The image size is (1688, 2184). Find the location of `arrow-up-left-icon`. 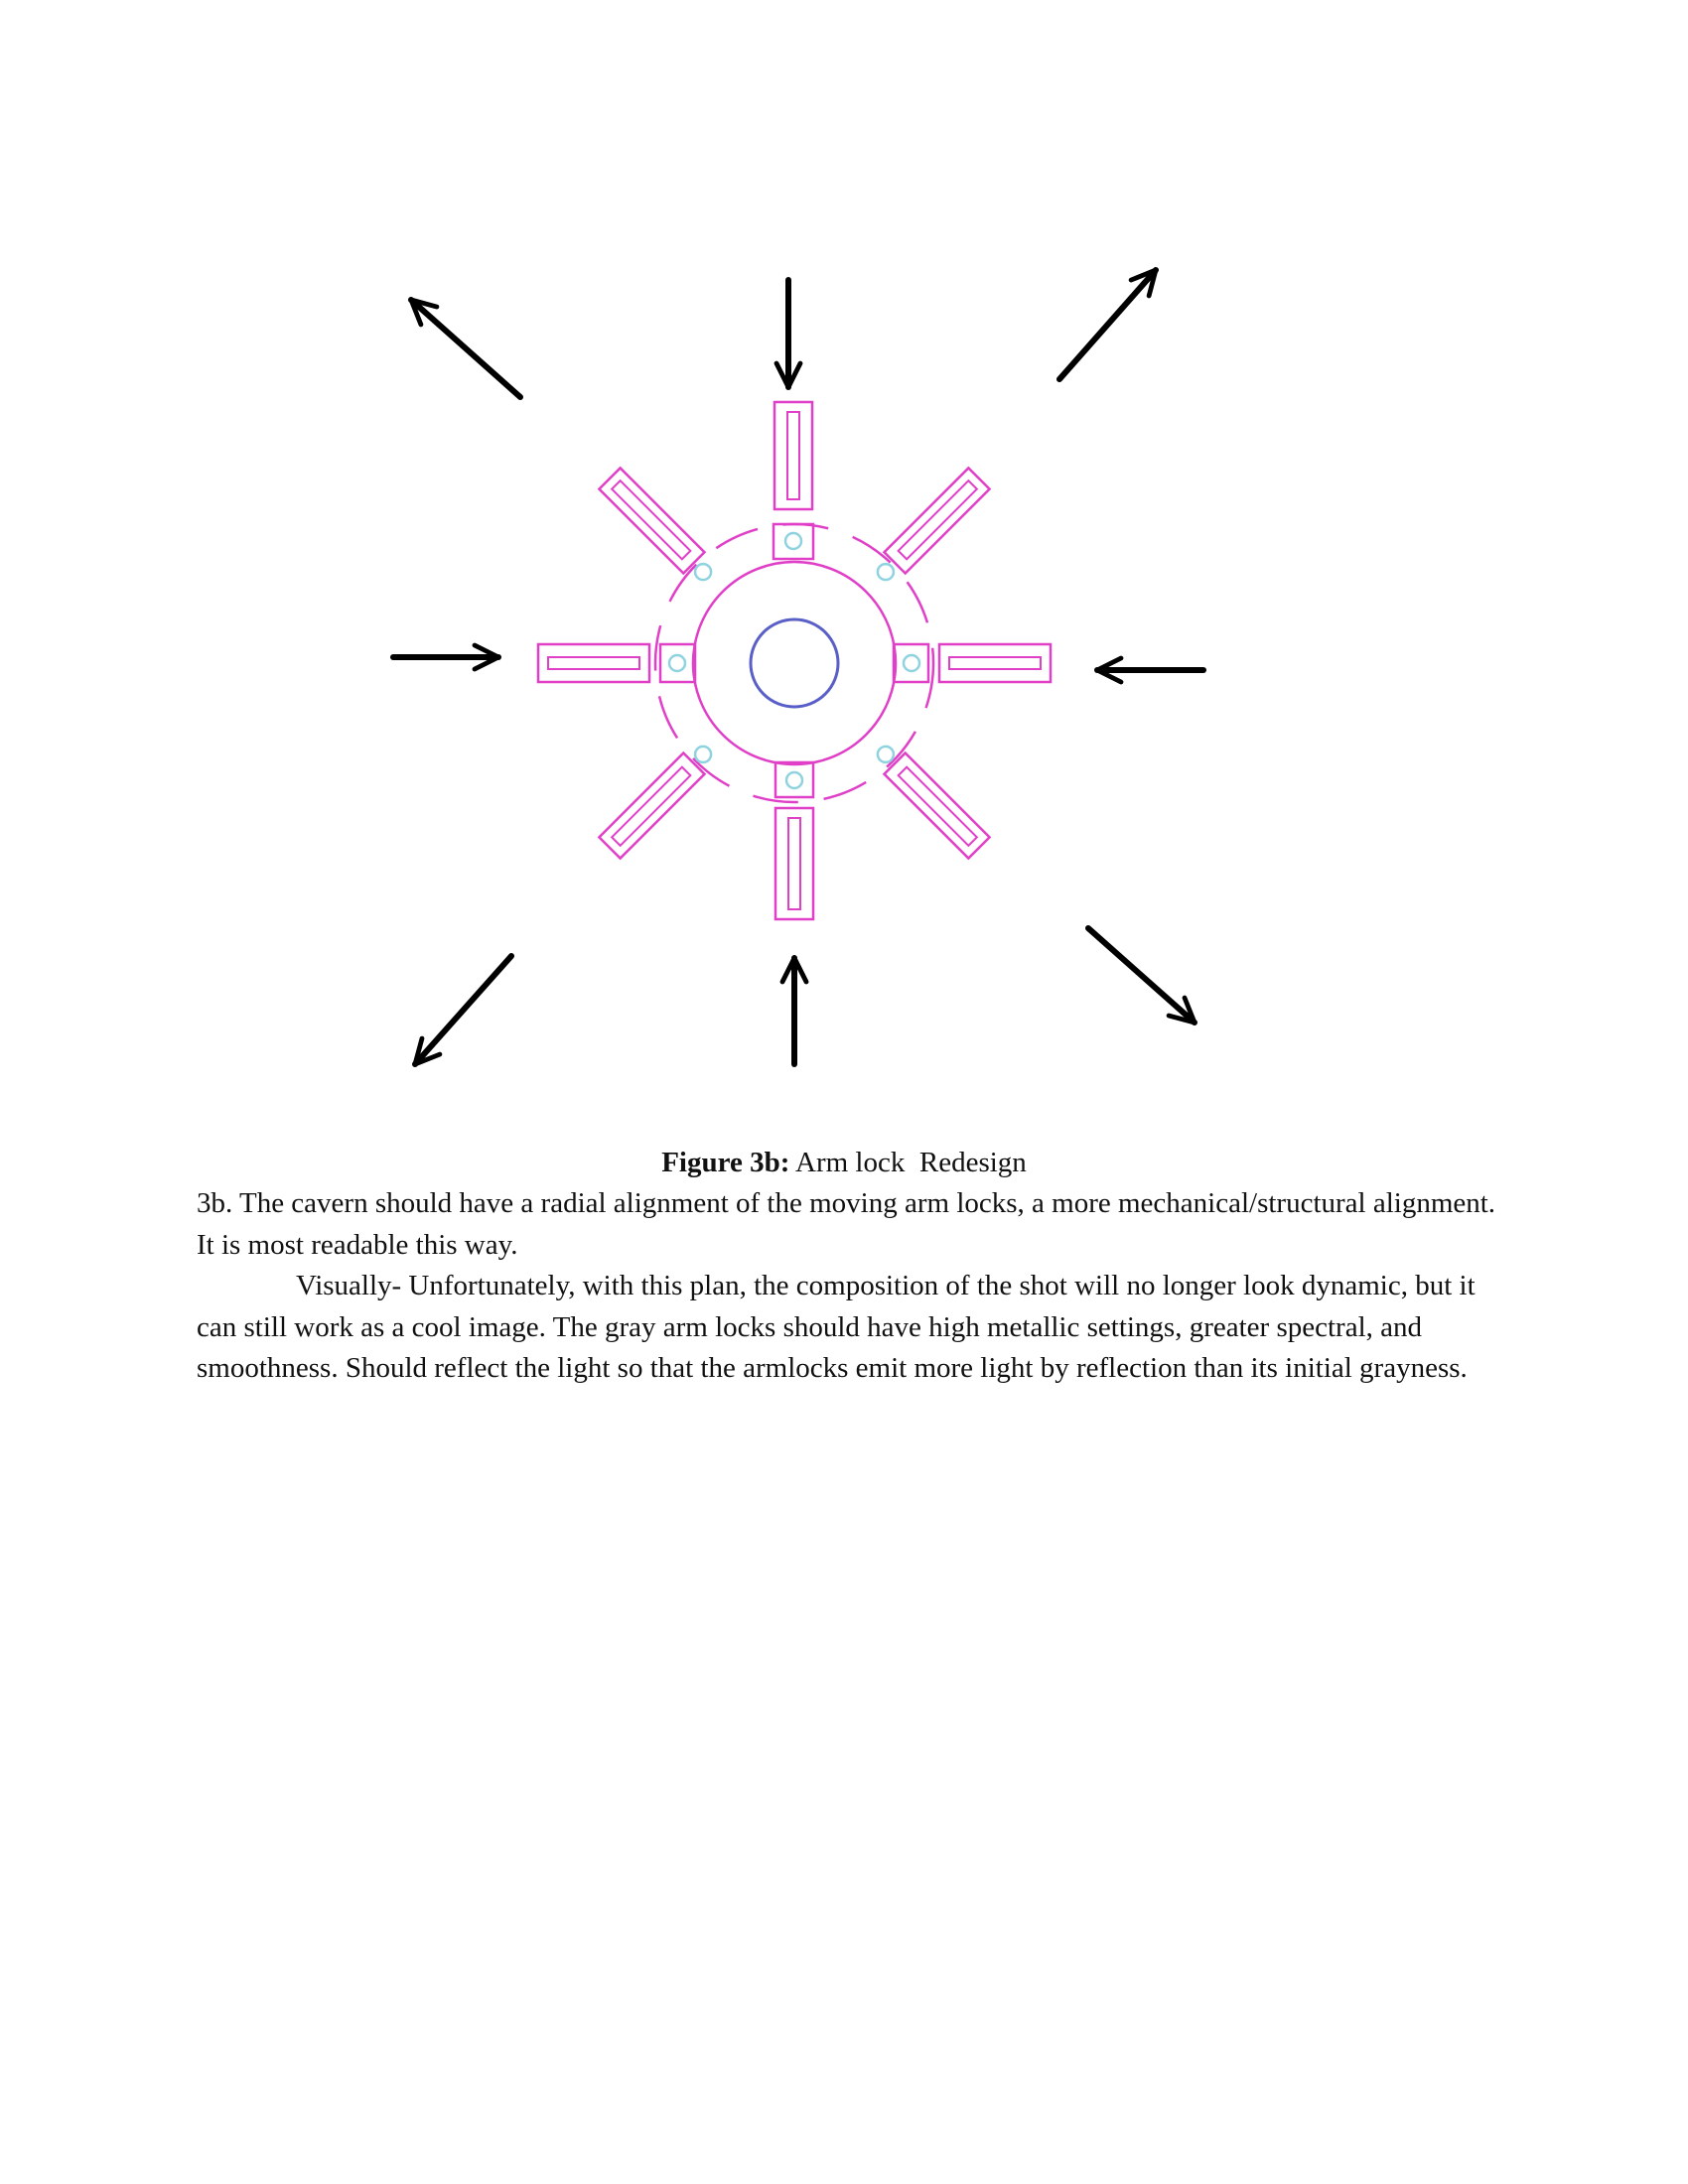

arrow-up-left-icon is located at coordinates (465, 348).